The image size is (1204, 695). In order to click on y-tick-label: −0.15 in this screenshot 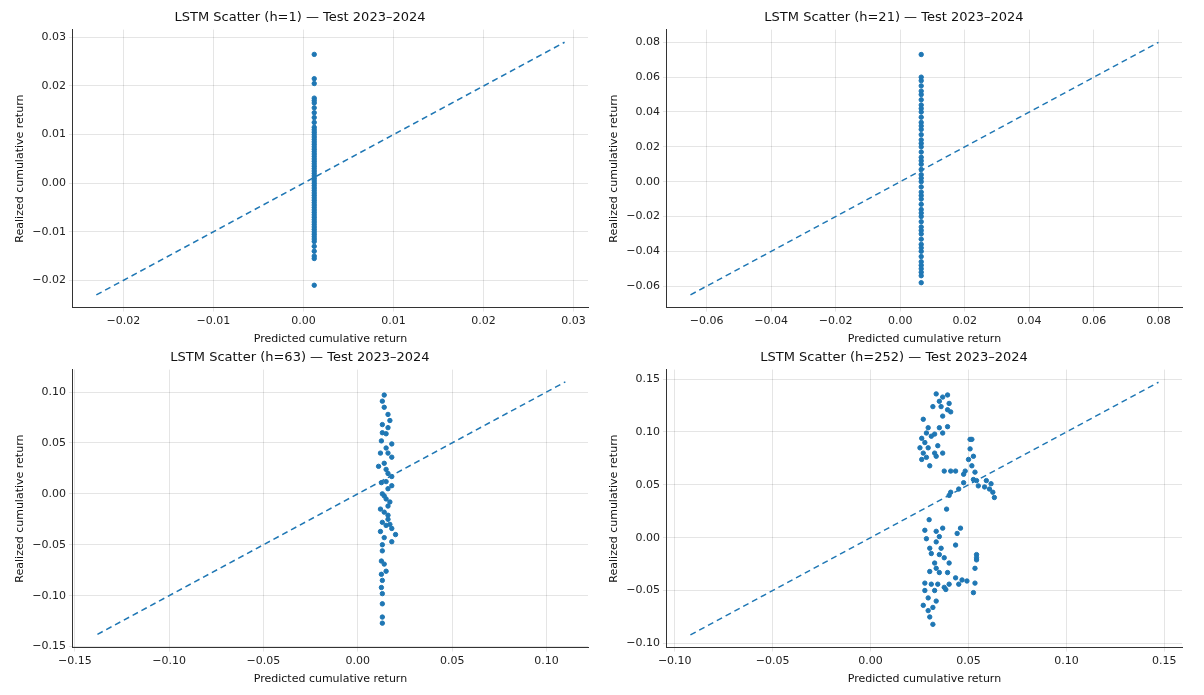, I will do `click(49, 646)`.